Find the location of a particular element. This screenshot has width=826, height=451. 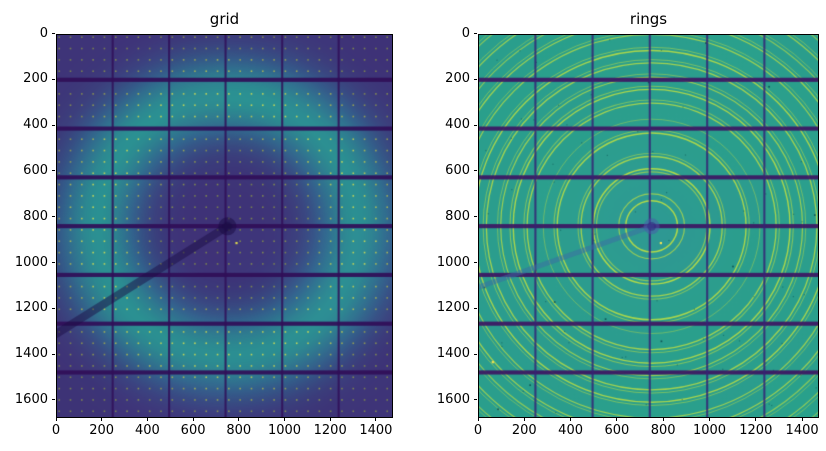

subplot-title-grid: grid is located at coordinates (224, 19).